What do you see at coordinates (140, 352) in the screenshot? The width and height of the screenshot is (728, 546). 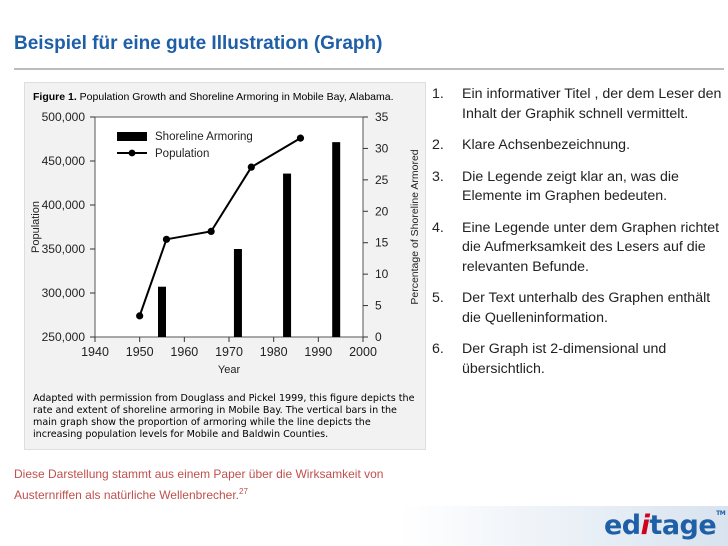 I see `x-tick-label: 1950` at bounding box center [140, 352].